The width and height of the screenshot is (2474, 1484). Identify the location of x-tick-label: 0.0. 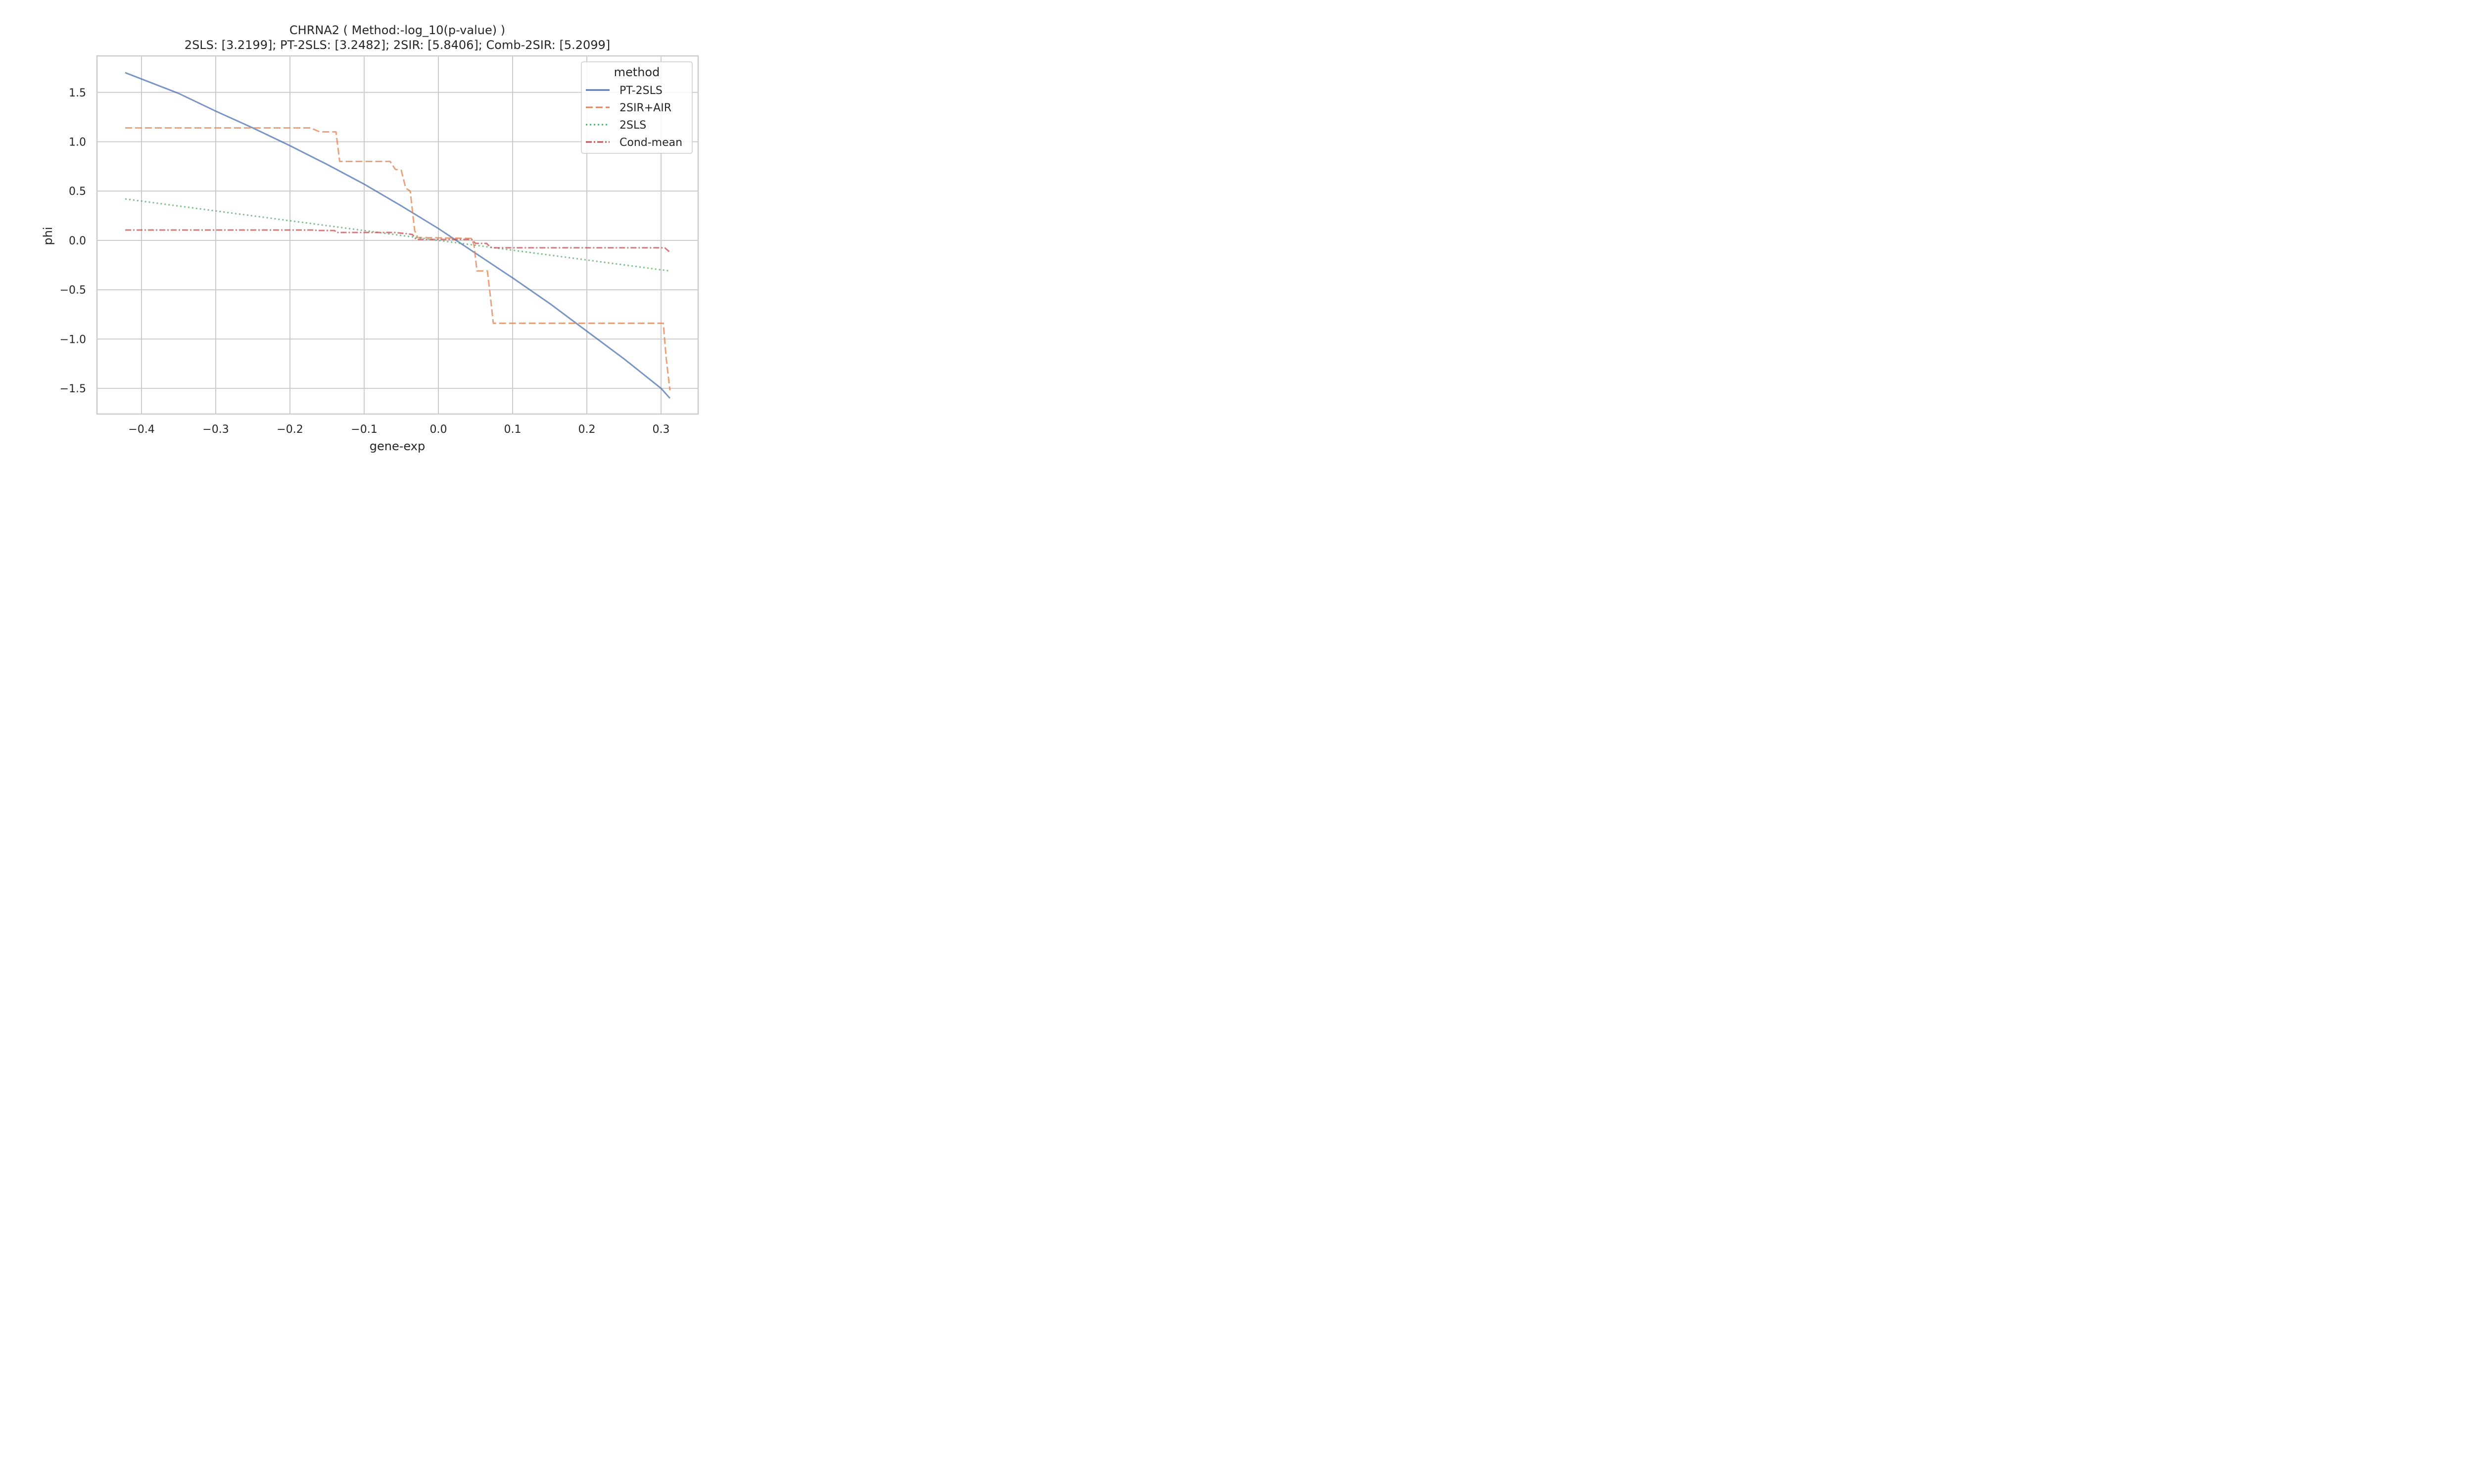
(439, 429).